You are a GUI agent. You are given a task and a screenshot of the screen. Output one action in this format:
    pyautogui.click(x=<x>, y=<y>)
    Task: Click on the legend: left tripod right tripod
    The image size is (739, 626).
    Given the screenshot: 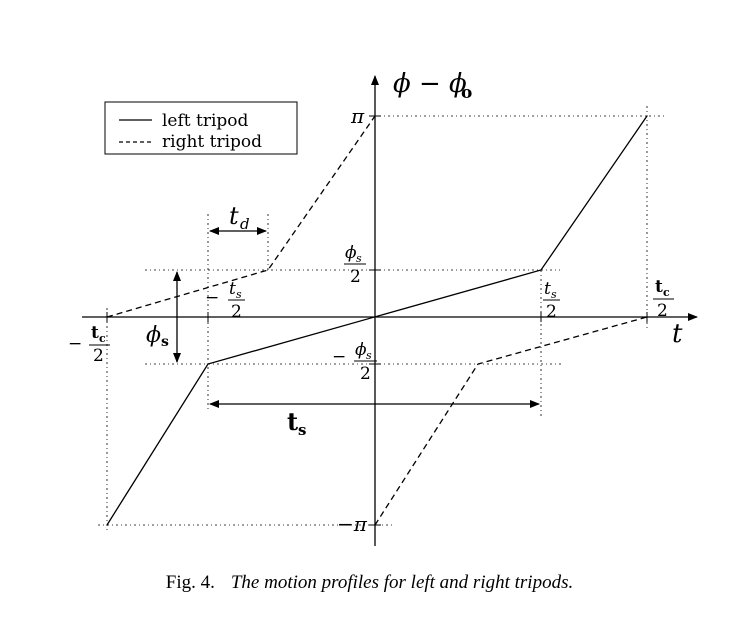 What is the action you would take?
    pyautogui.click(x=201, y=128)
    